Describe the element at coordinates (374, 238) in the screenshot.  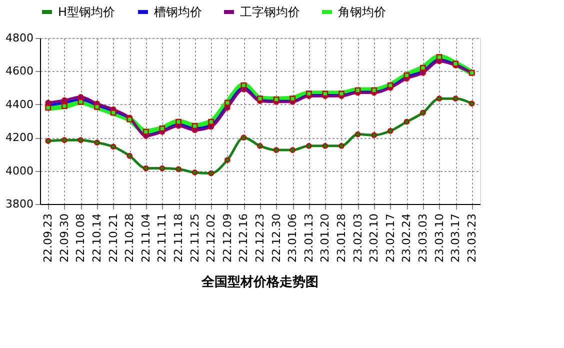
I see `x-tick-label: 23.02.10` at that location.